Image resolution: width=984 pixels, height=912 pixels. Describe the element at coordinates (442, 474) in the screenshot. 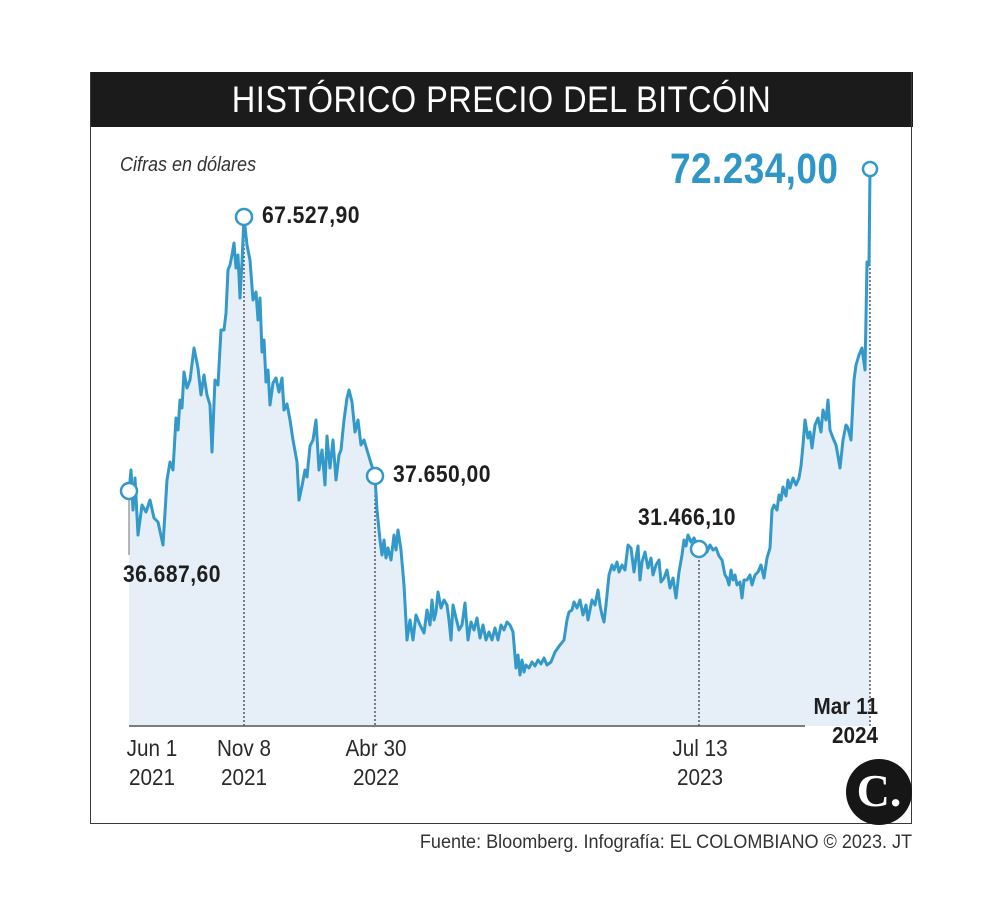

I see `apr2022-value-label: 37.650,00` at that location.